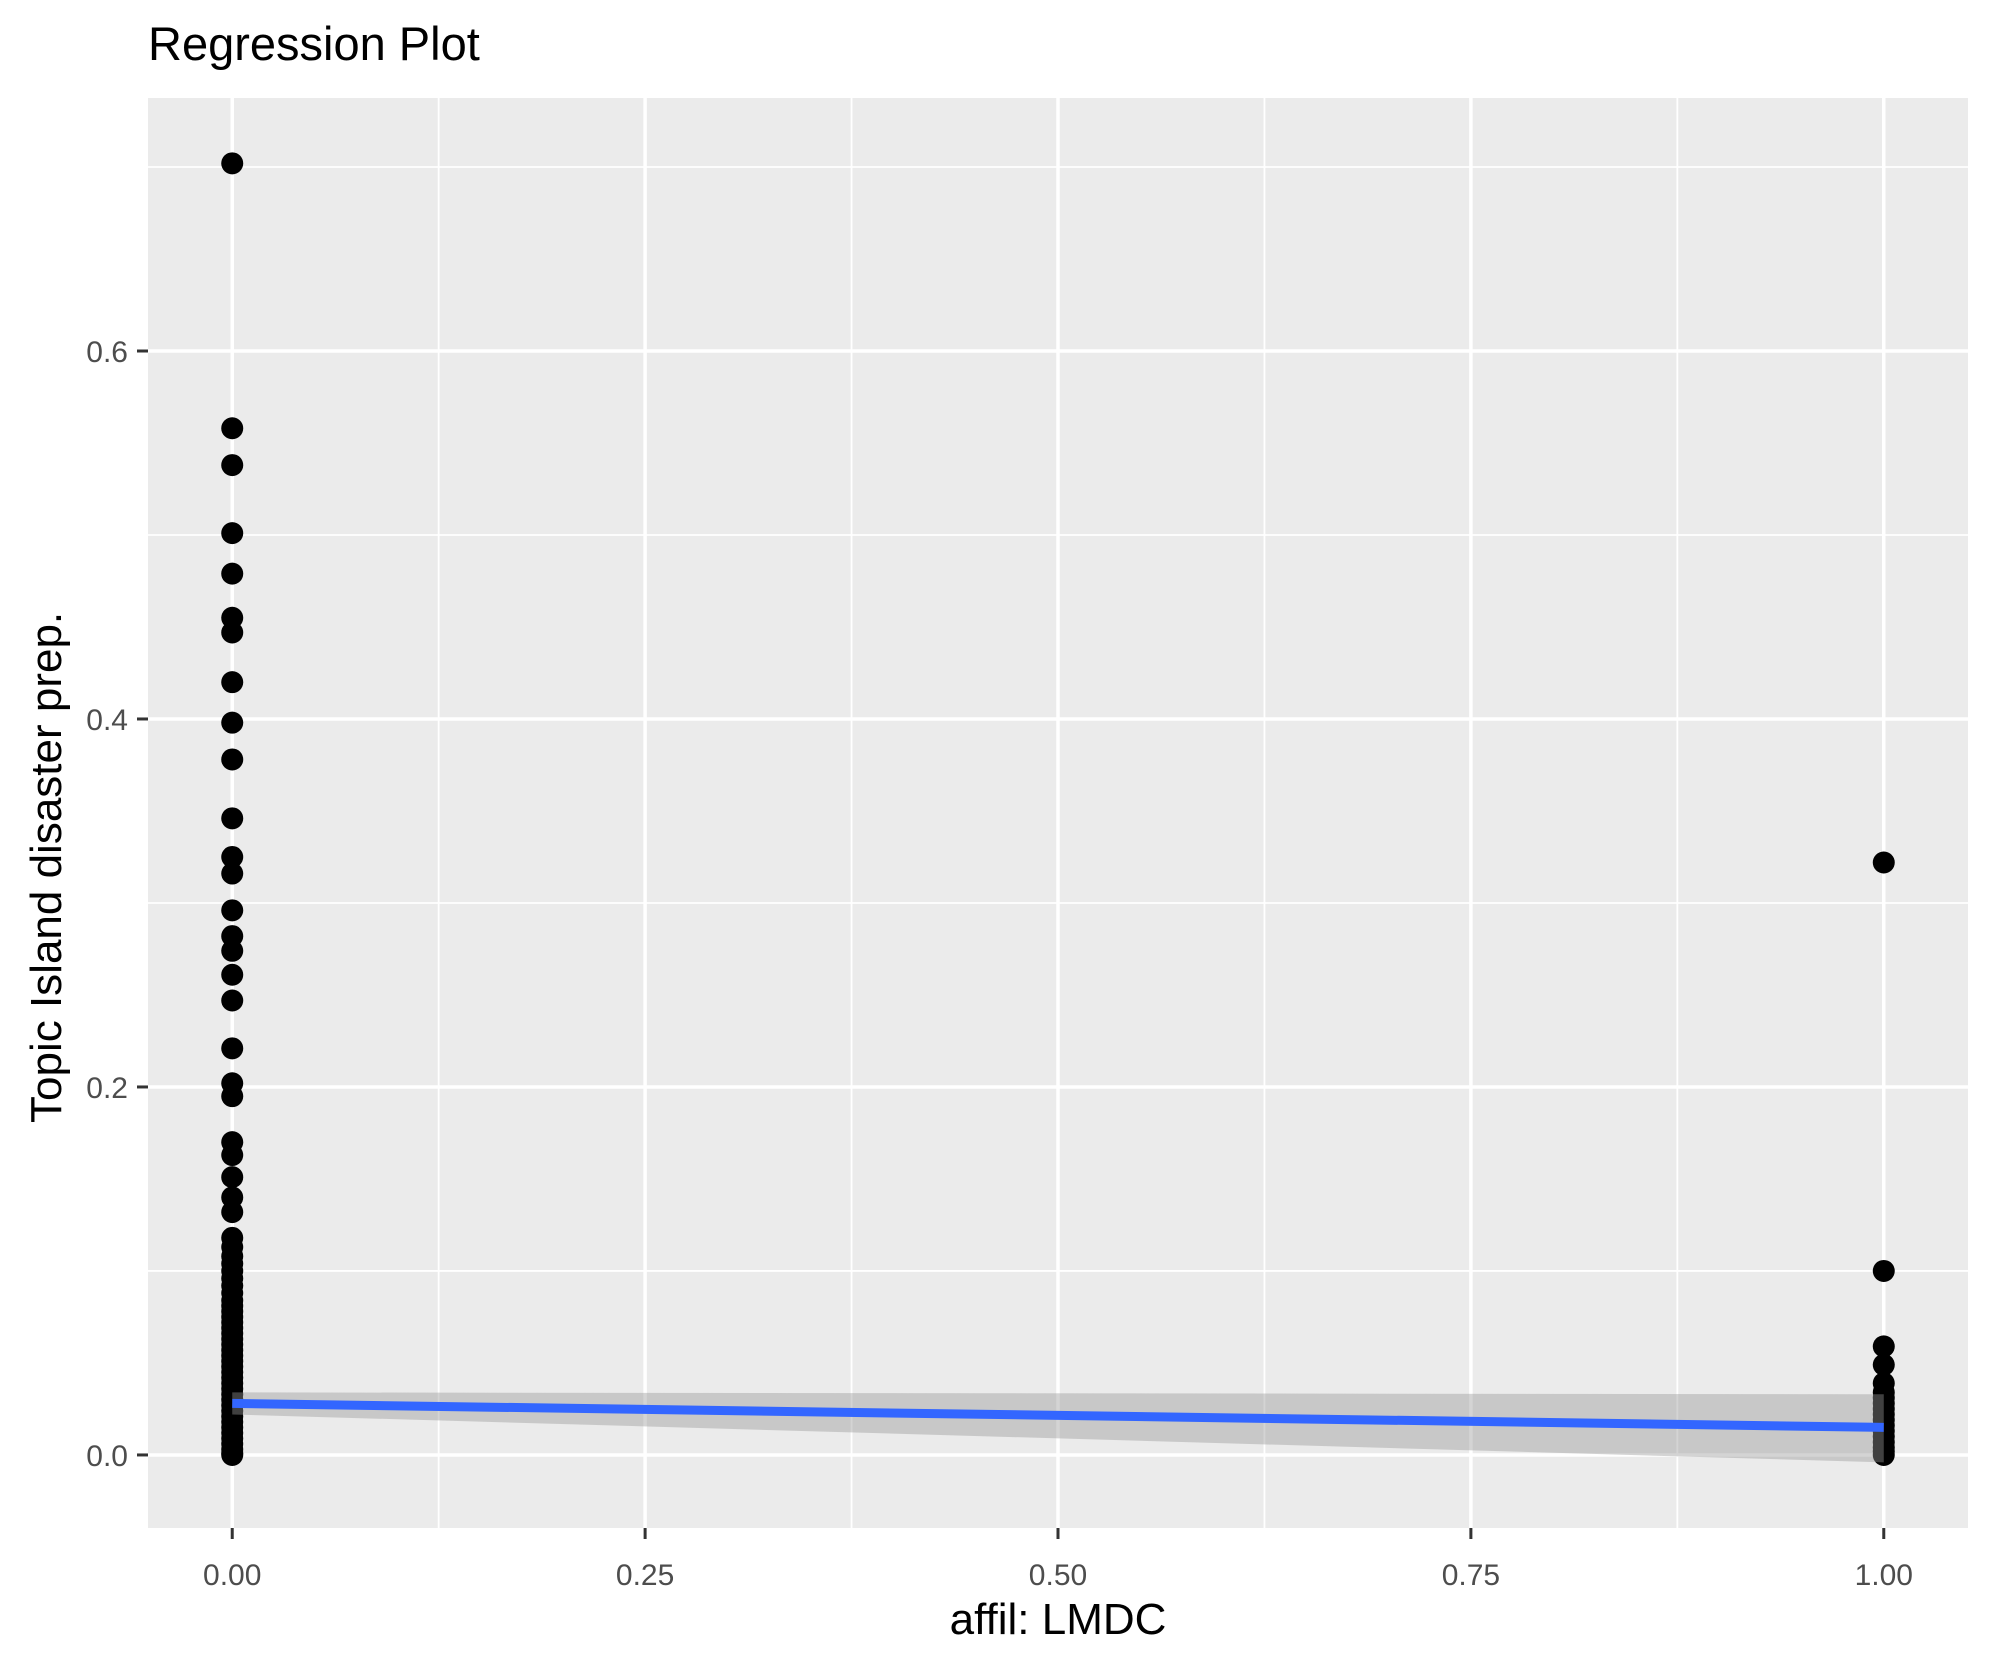  What do you see at coordinates (1471, 1575) in the screenshot?
I see `x-tick-label: 0.75` at bounding box center [1471, 1575].